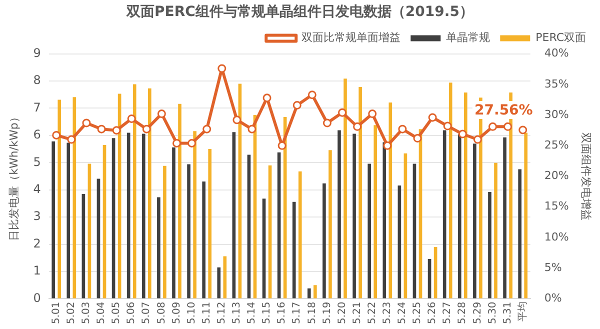 The image size is (600, 329). What do you see at coordinates (300, 12) in the screenshot?
I see `chart-title: 双面PERC组件与常规单晶组件日发电数据（2019.5）` at bounding box center [300, 12].